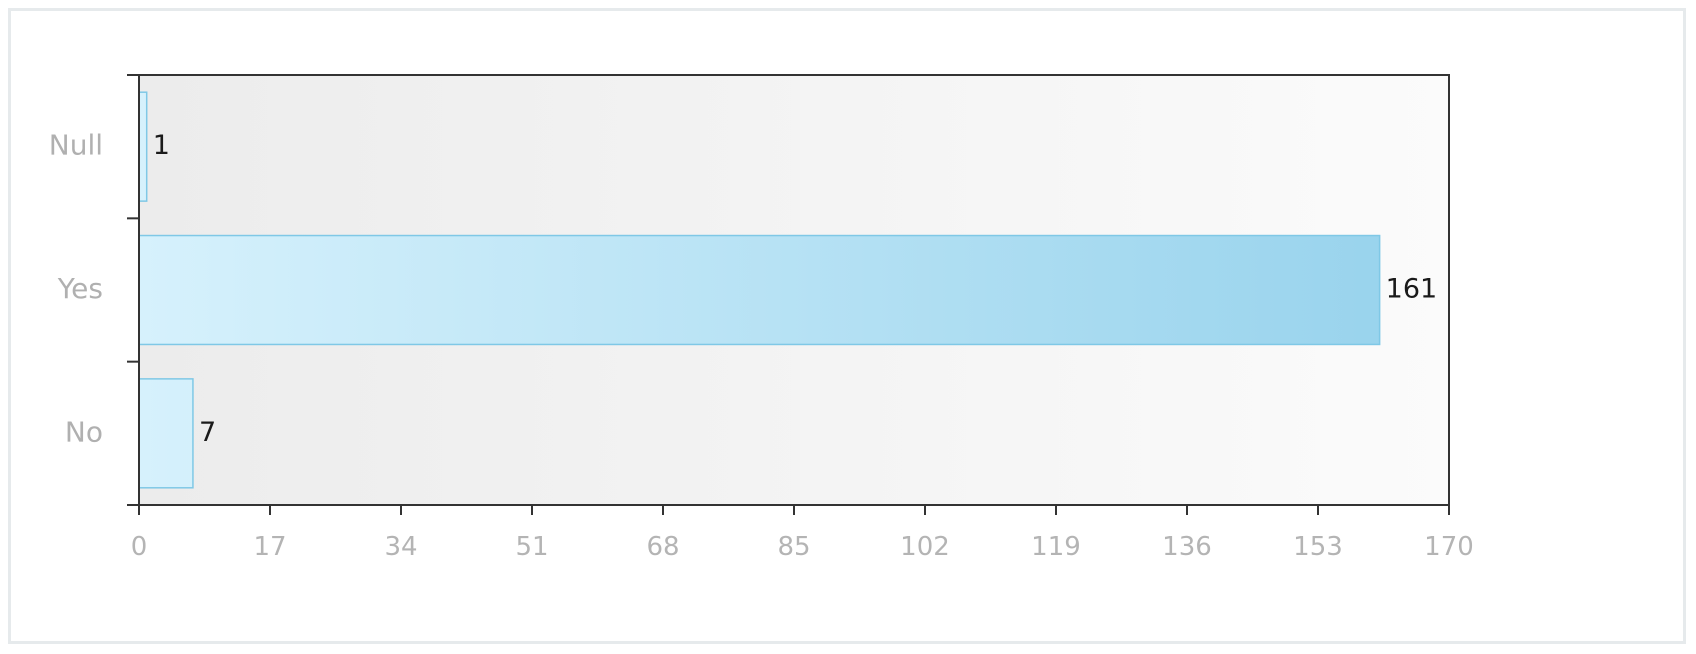 This screenshot has height=654, width=1696. I want to click on data-label-null: 1, so click(161, 145).